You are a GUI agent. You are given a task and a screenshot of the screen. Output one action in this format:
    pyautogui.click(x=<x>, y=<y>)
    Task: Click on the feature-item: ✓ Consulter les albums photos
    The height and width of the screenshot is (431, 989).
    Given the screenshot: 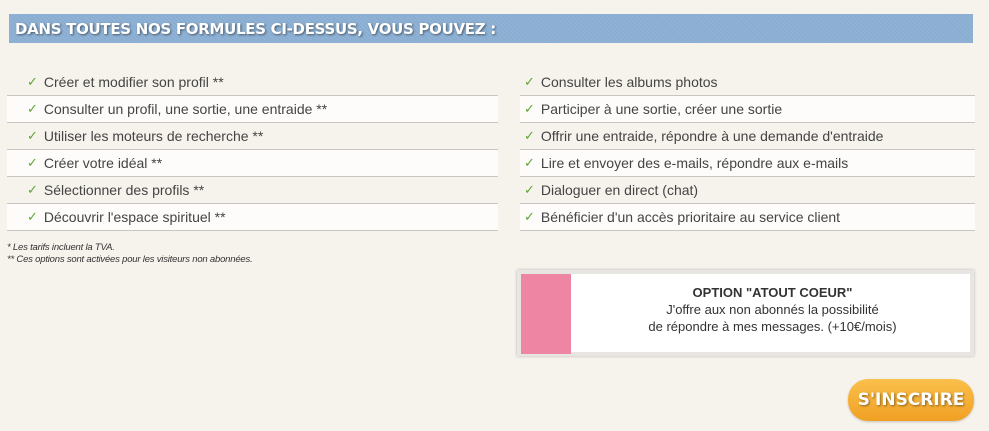 What is the action you would take?
    pyautogui.click(x=747, y=82)
    